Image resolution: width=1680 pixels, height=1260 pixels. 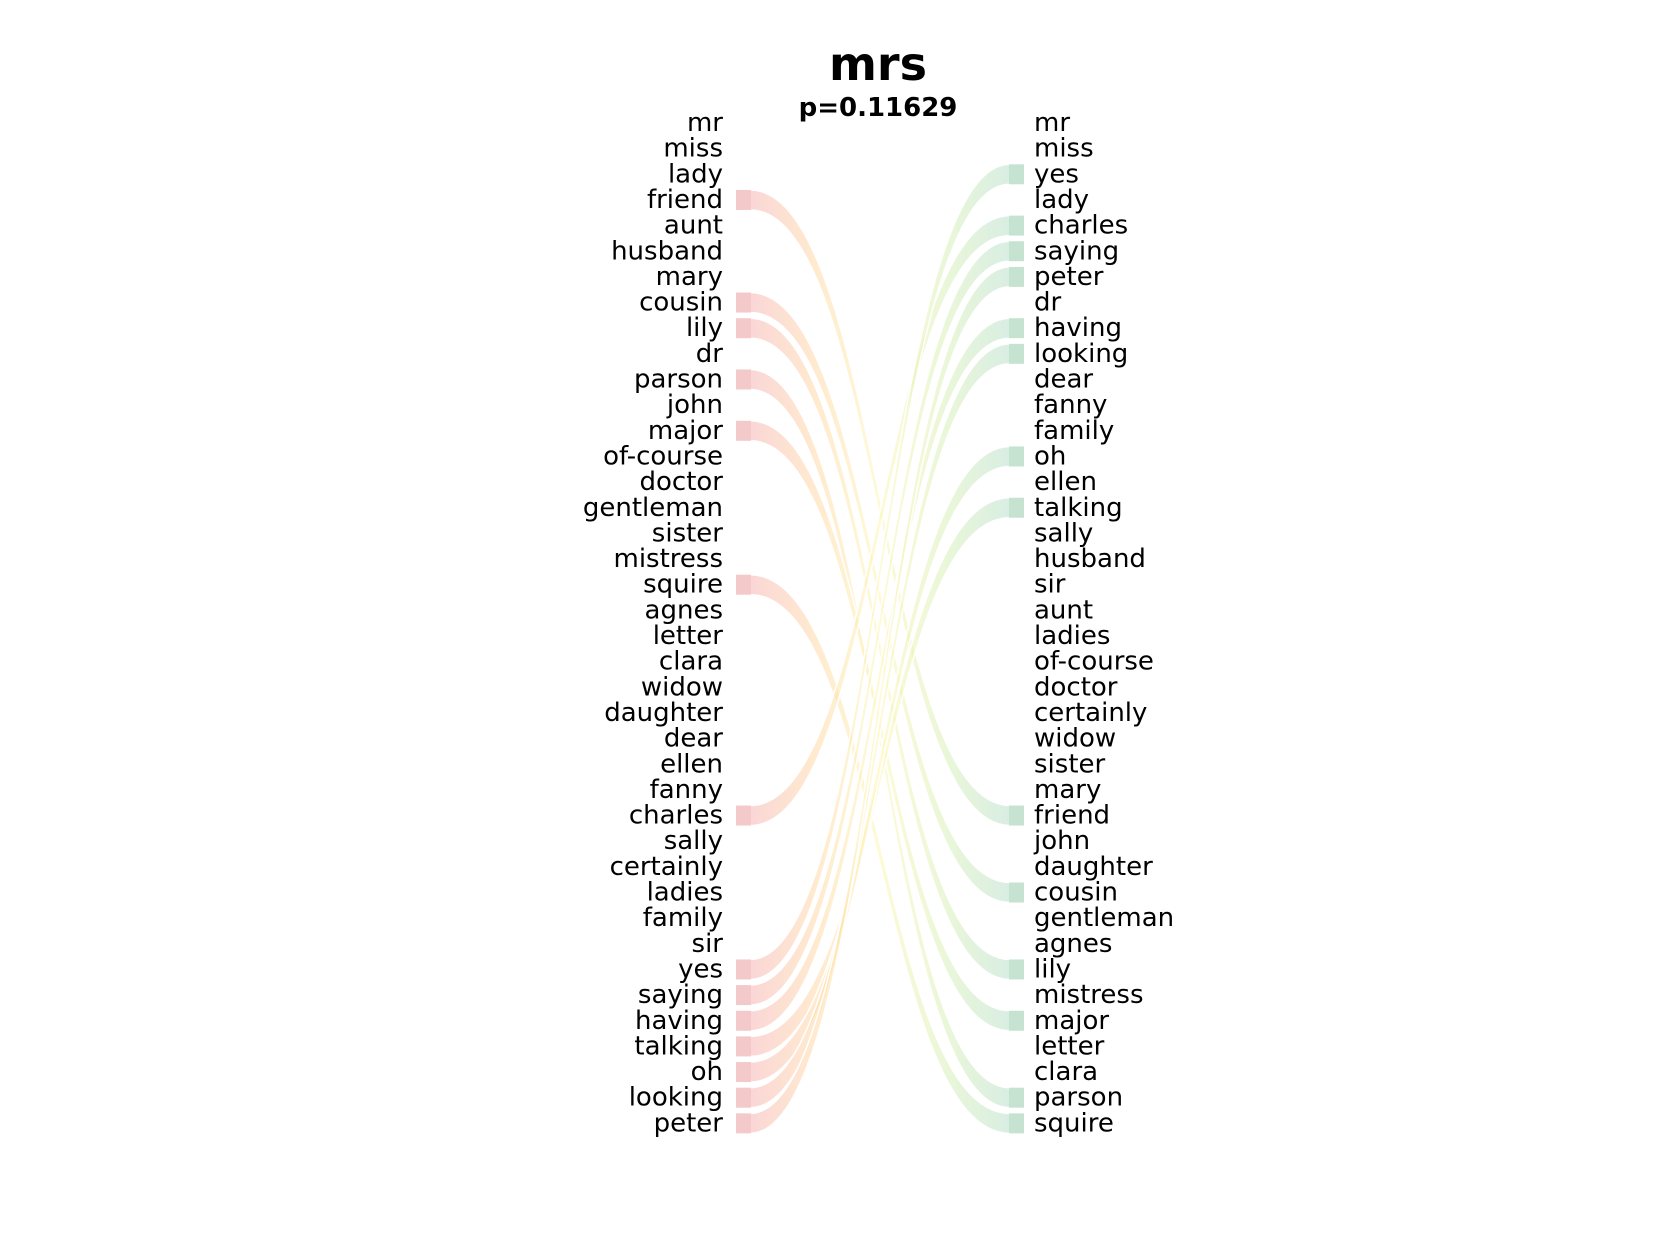 I want to click on left-tab-having, so click(x=743, y=1020).